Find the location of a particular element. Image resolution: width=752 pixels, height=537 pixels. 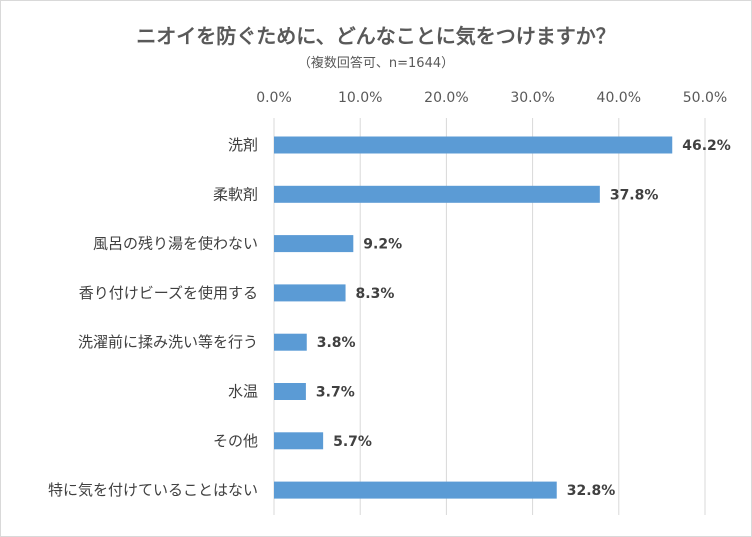

data-label: 8.3% is located at coordinates (375, 294).